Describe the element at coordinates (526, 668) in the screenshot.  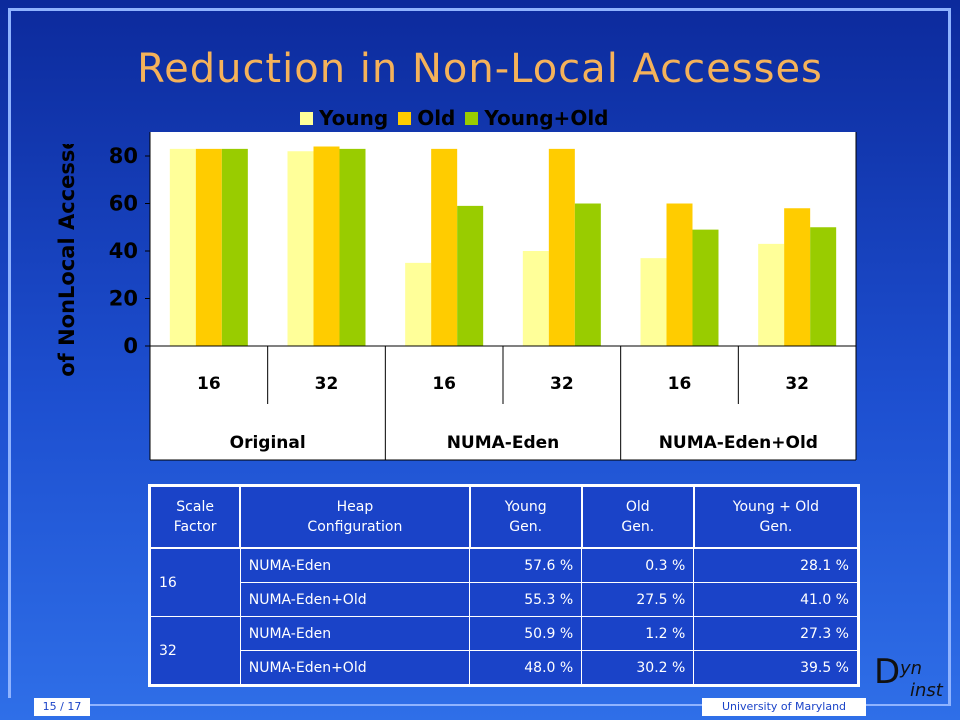
I see `young-gen-cell: 48.0 %` at that location.